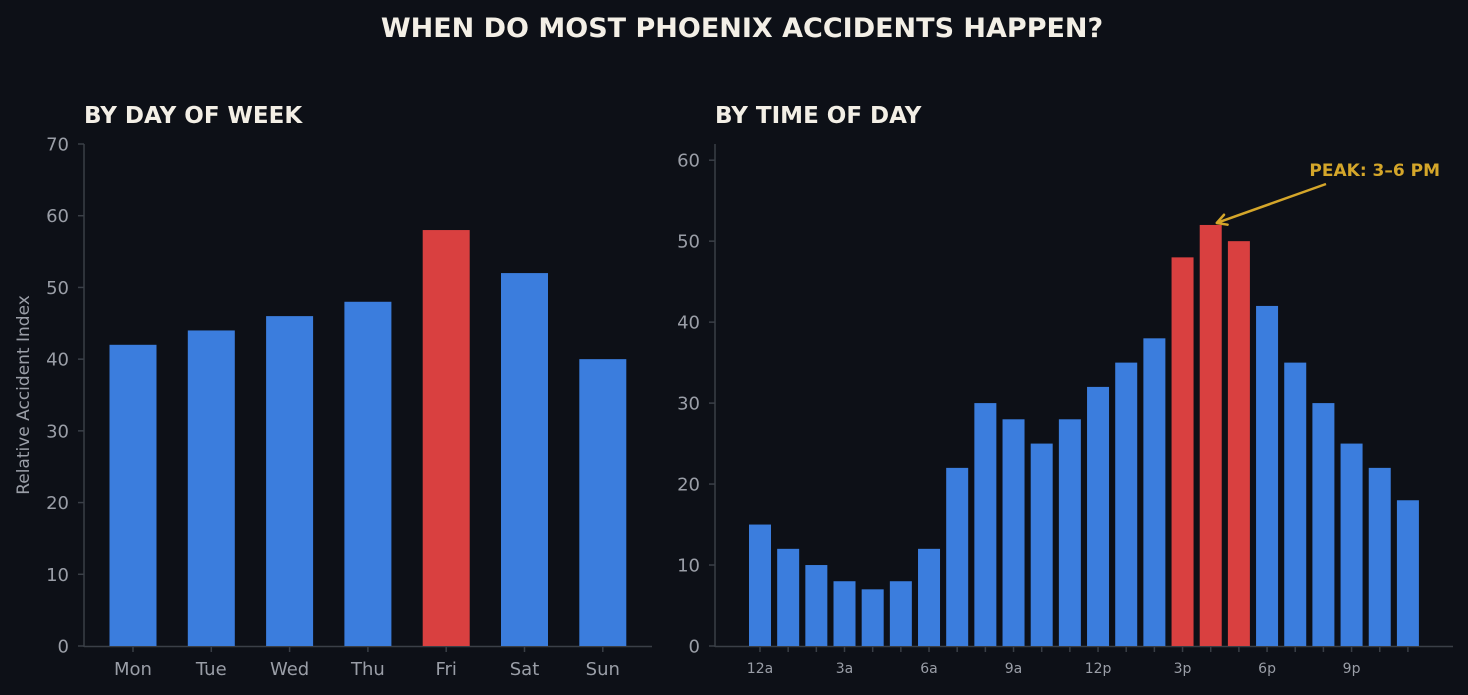 This screenshot has width=1468, height=695. Describe the element at coordinates (1078, 661) in the screenshot. I see `right-x-ticks: 12a 3a 6a 9a 12p 3p 6p 9p` at that location.